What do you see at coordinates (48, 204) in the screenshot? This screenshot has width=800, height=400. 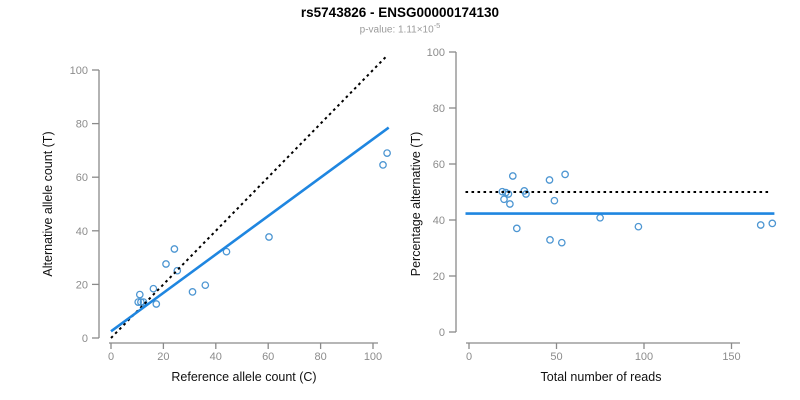 I see `y-axis-label-left: Alternative allele count (T)` at bounding box center [48, 204].